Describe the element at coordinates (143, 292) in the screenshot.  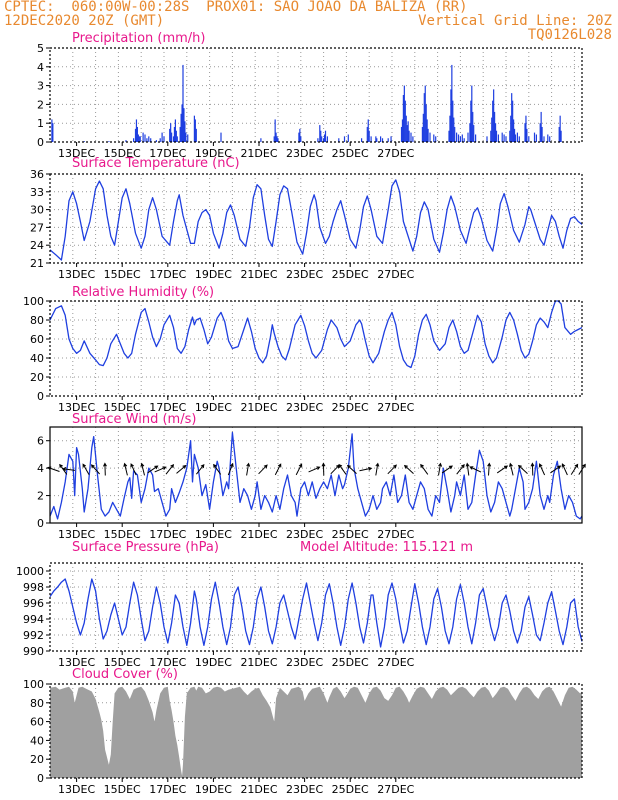
I see `humidity-title: Relative Humidity (%)` at that location.